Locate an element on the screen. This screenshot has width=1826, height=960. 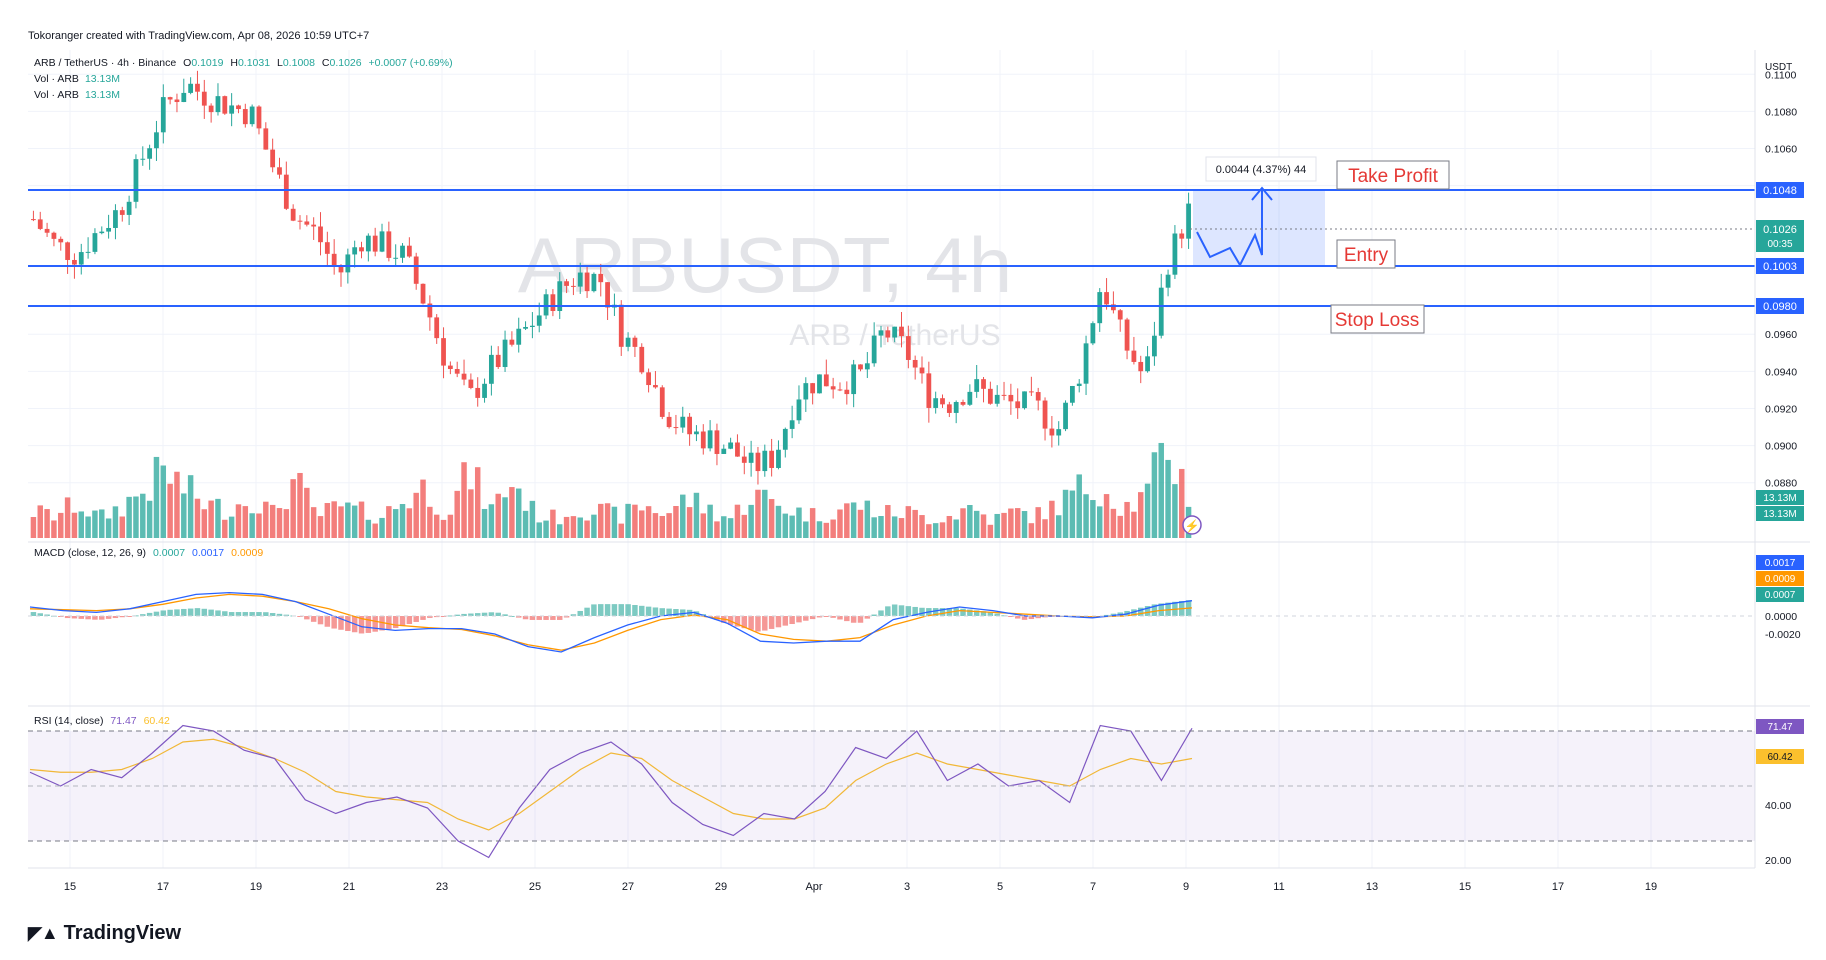
lightning-icon is located at coordinates (1192, 525).